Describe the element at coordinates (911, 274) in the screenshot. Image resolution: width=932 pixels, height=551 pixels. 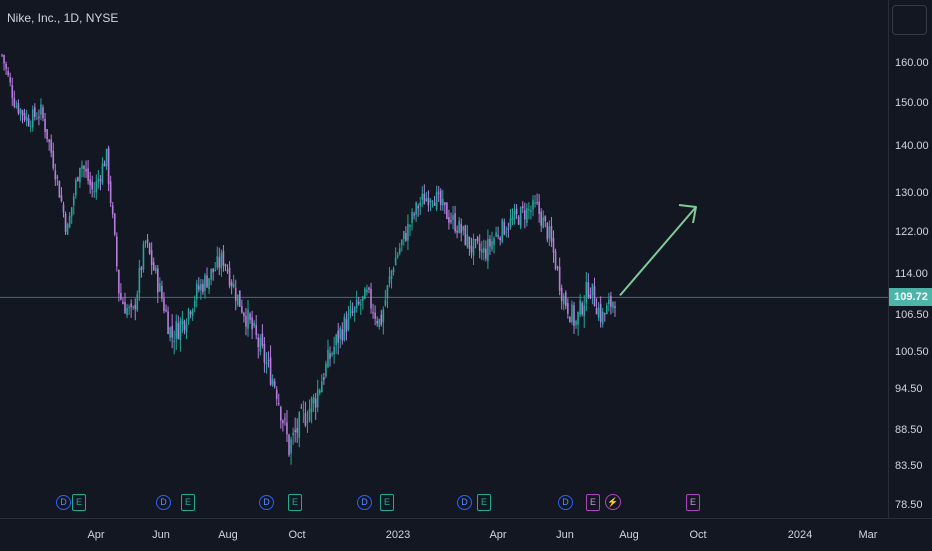
I see `price-tick-label: 114.00` at that location.